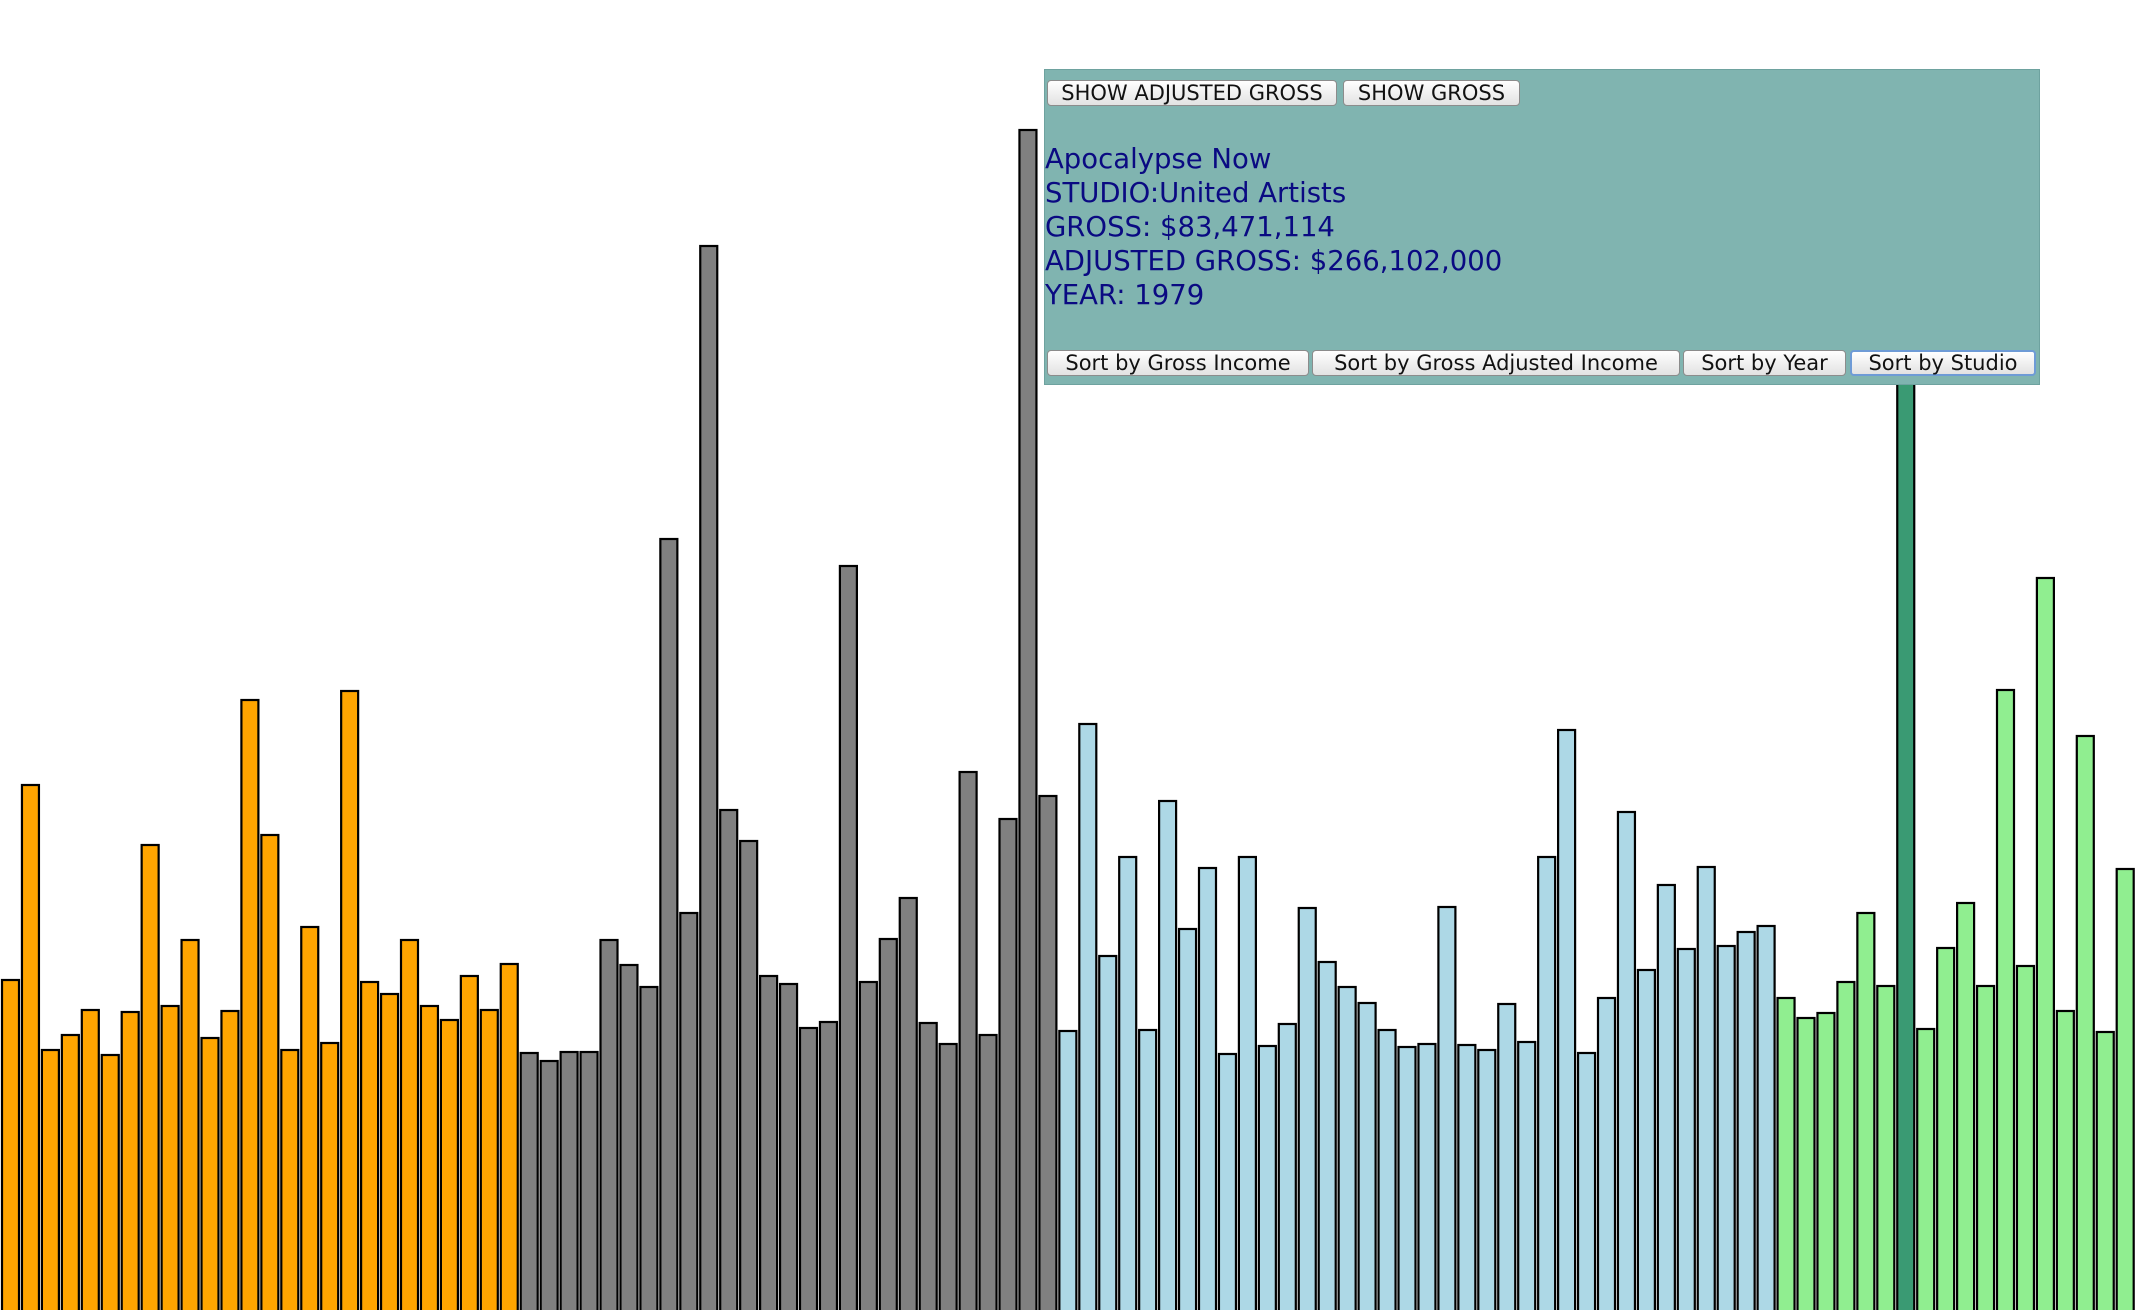  Describe the element at coordinates (1192, 93) in the screenshot. I see `show-adjusted-gross-button: SHOW ADJUSTED GROSS` at that location.